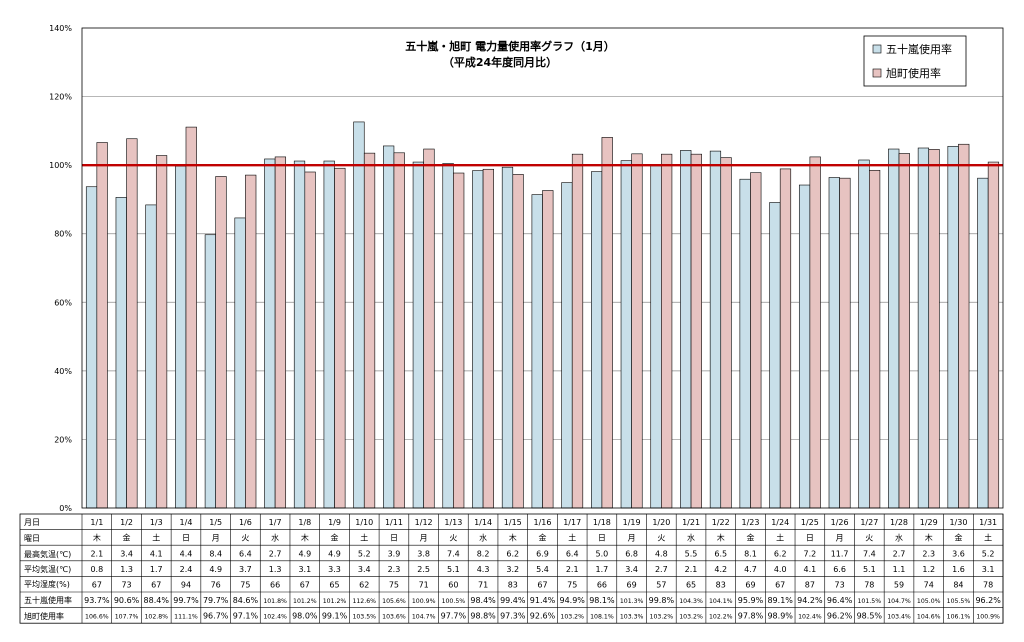 This screenshot has height=642, width=1024. I want to click on table-cell-weekday: 月, so click(424, 538).